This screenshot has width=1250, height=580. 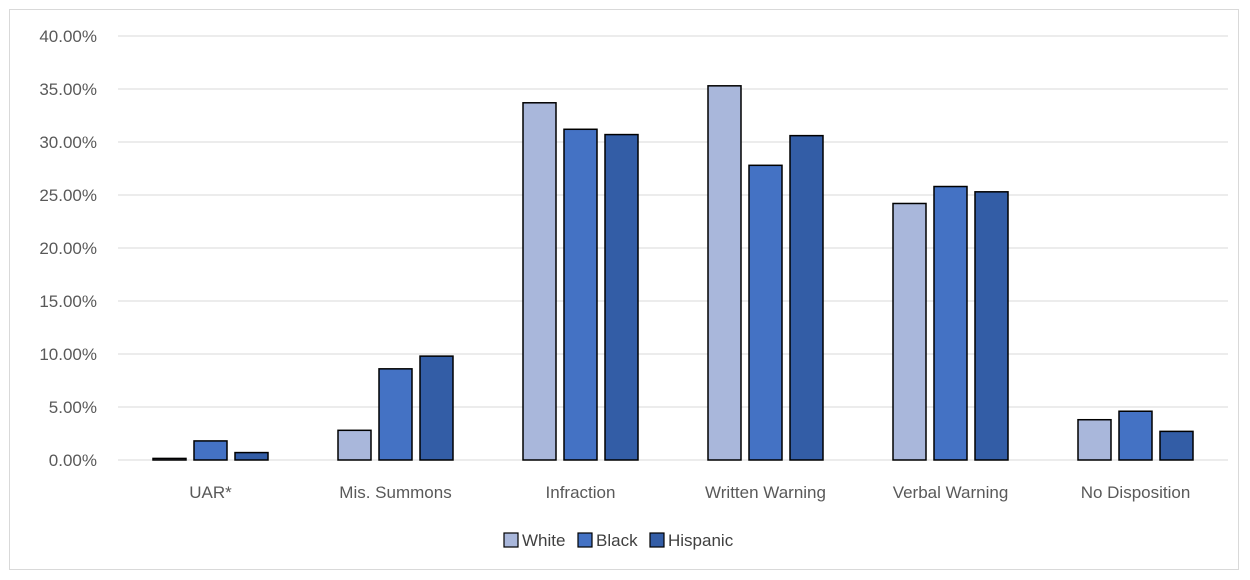 What do you see at coordinates (68, 142) in the screenshot?
I see `y-tick-label: 30.00%` at bounding box center [68, 142].